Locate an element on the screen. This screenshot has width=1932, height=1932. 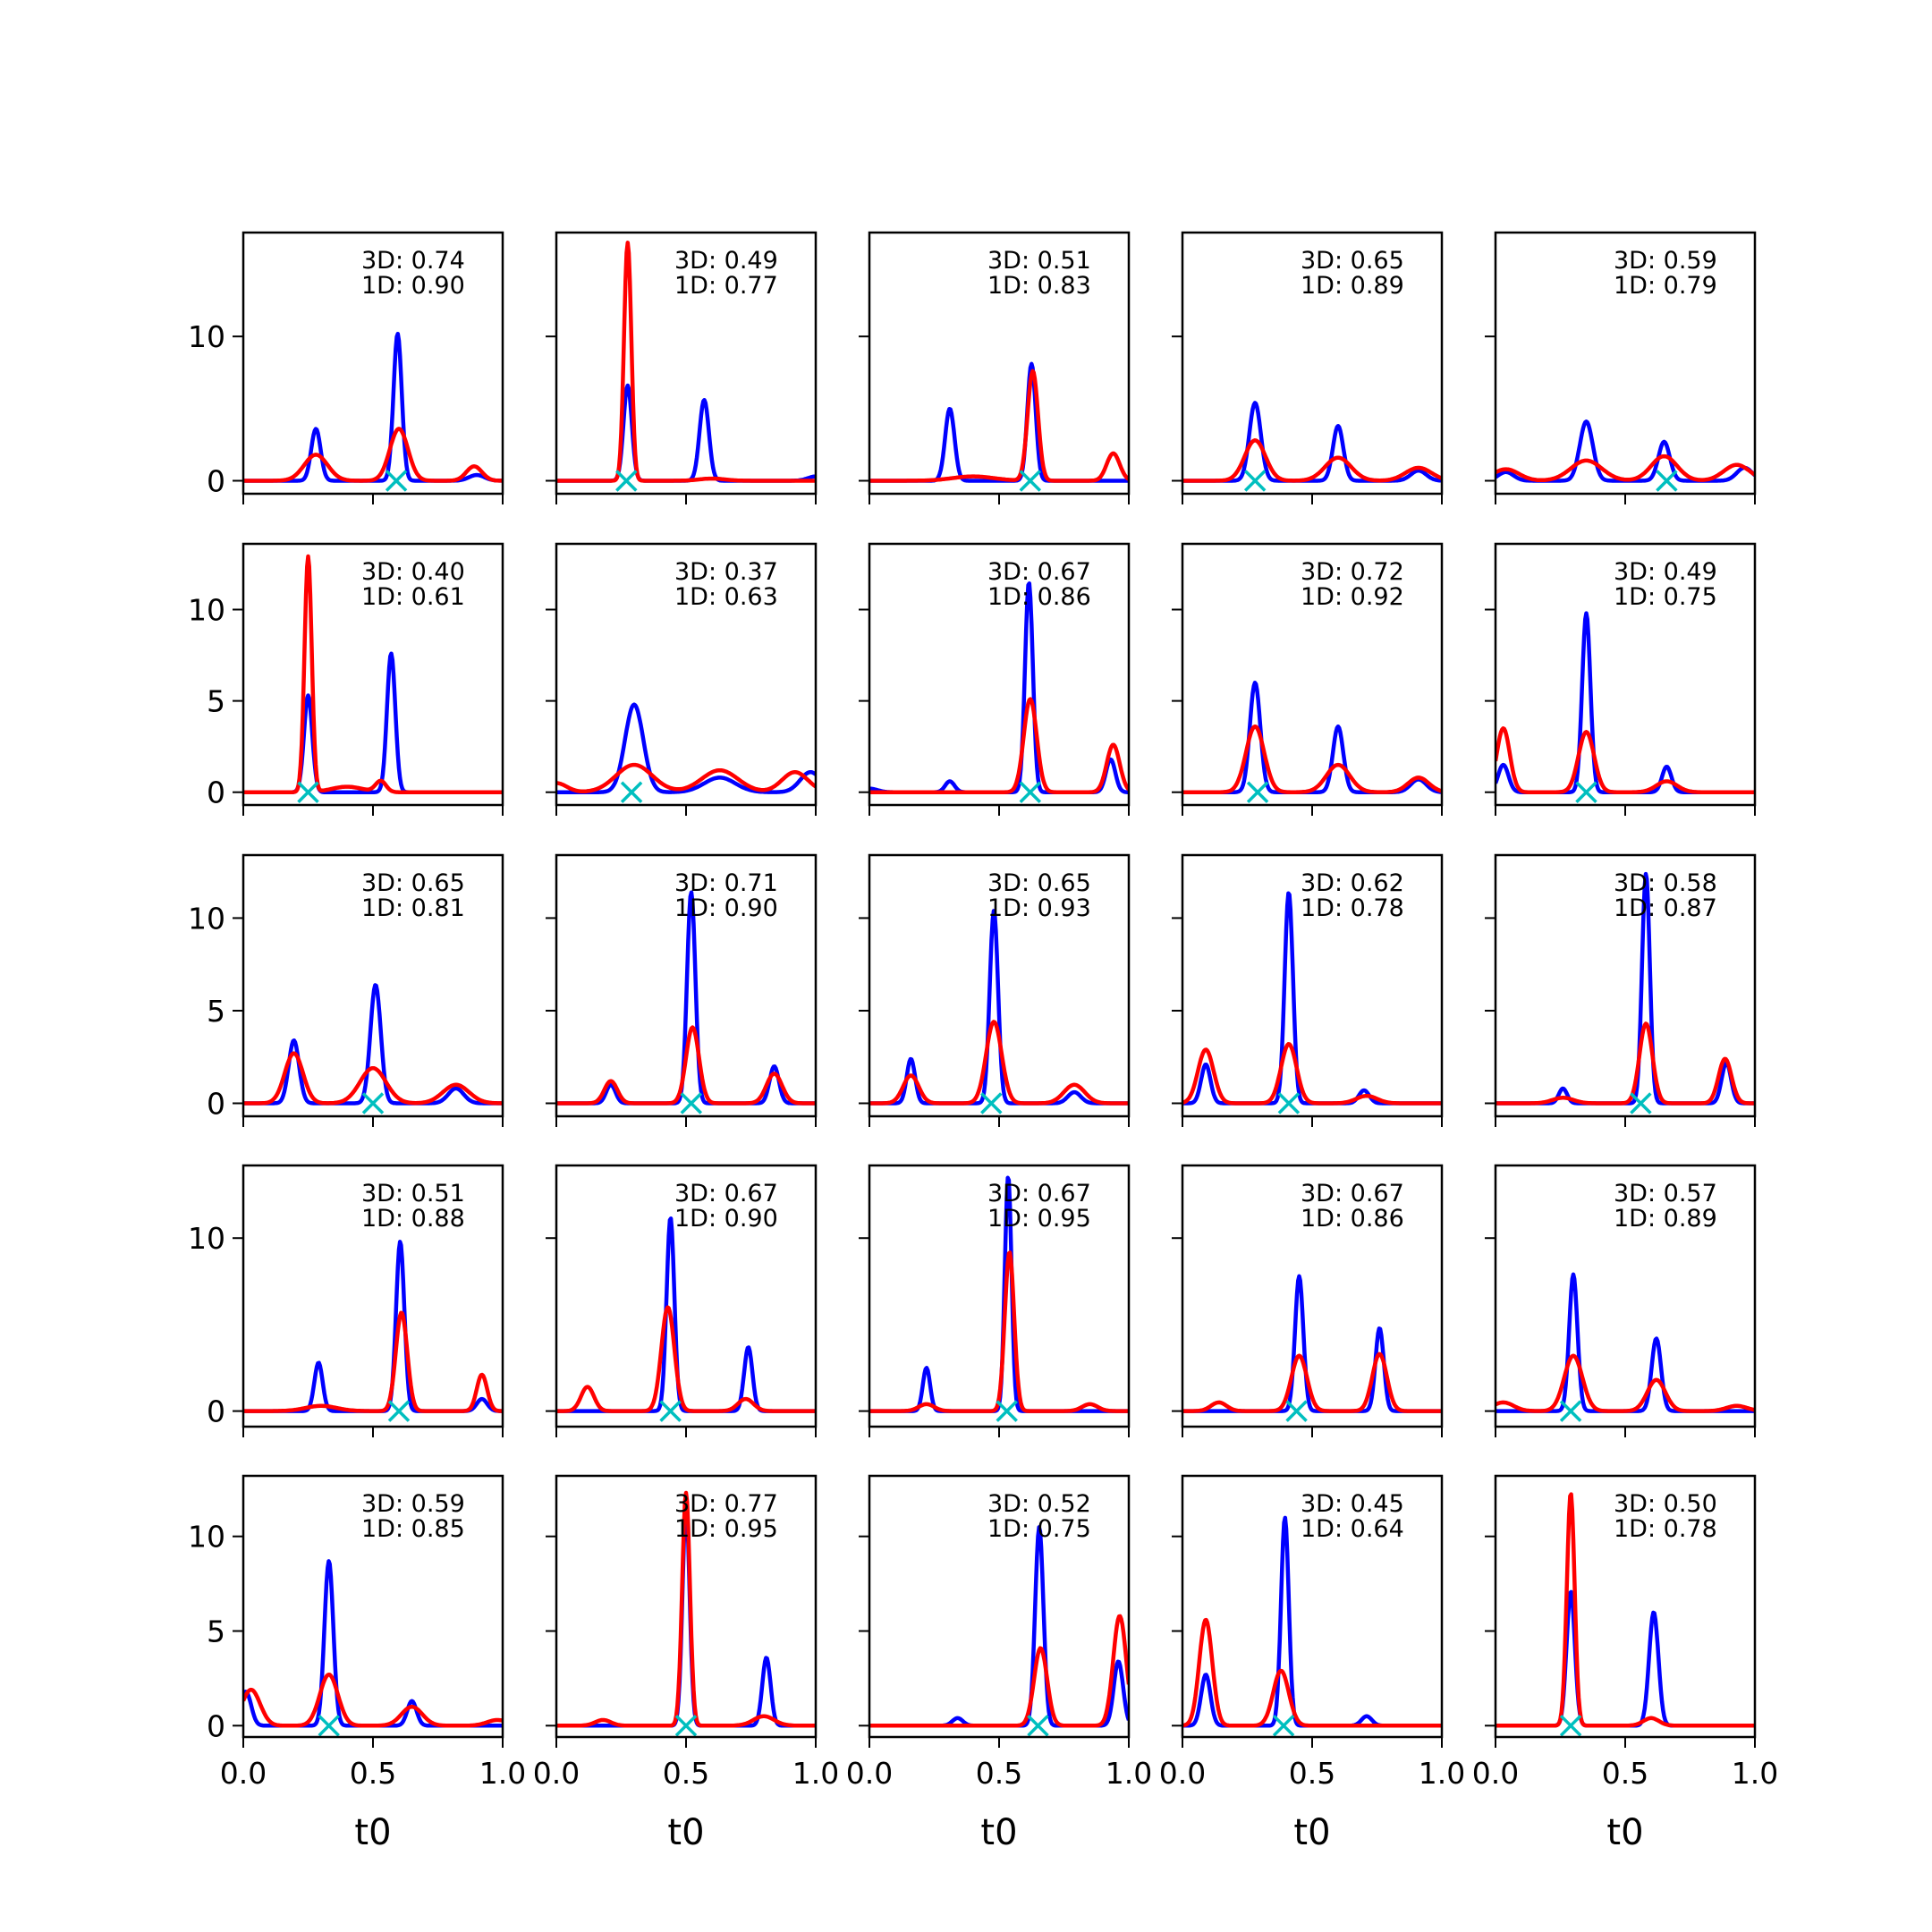
score-3d-label: 3D: 0.37 is located at coordinates (726, 572).